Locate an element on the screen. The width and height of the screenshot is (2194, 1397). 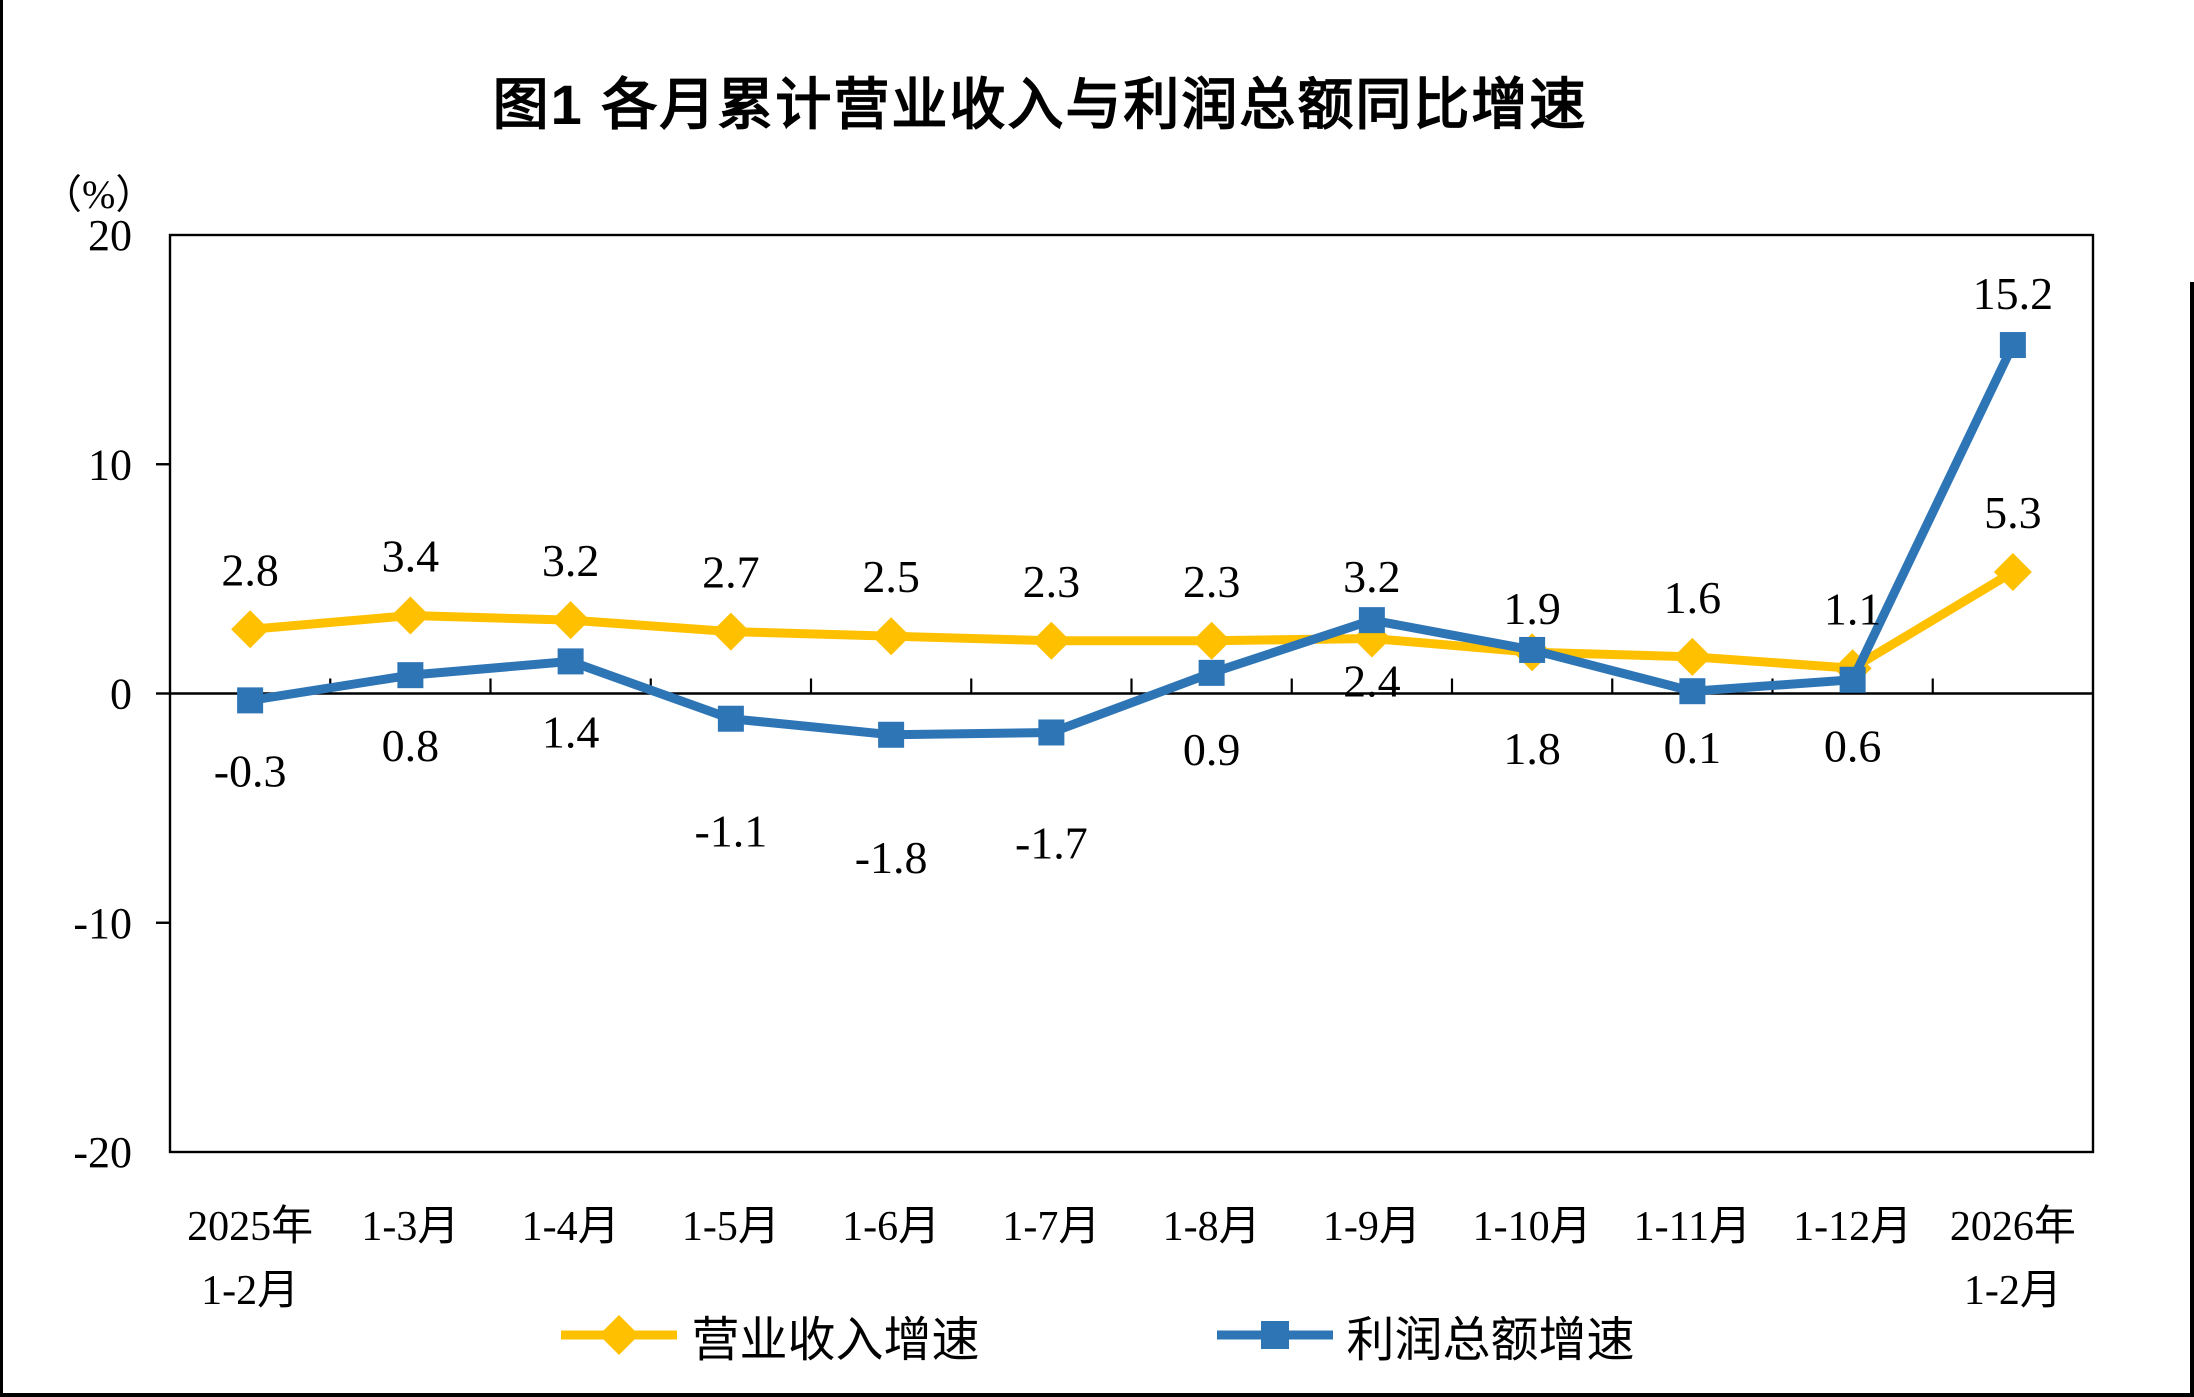
revenue-data-label: 1.6 is located at coordinates (1693, 597).